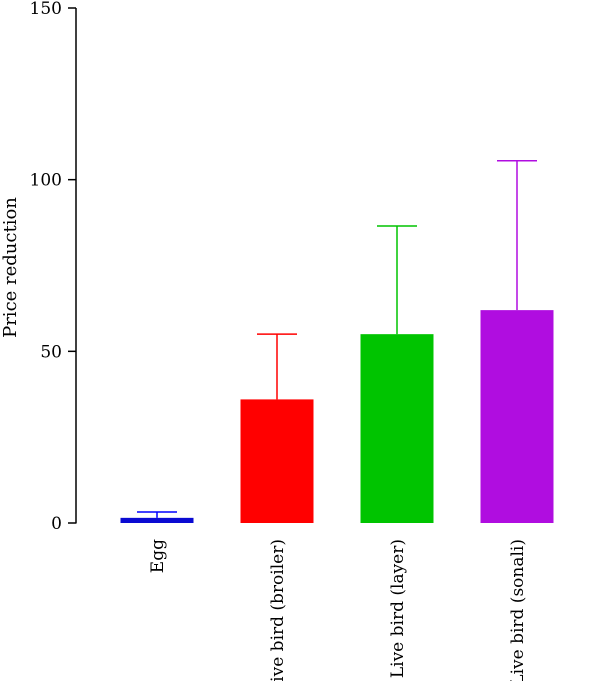  Describe the element at coordinates (278, 610) in the screenshot. I see `x-tick-label: Live bird (broiler)` at that location.